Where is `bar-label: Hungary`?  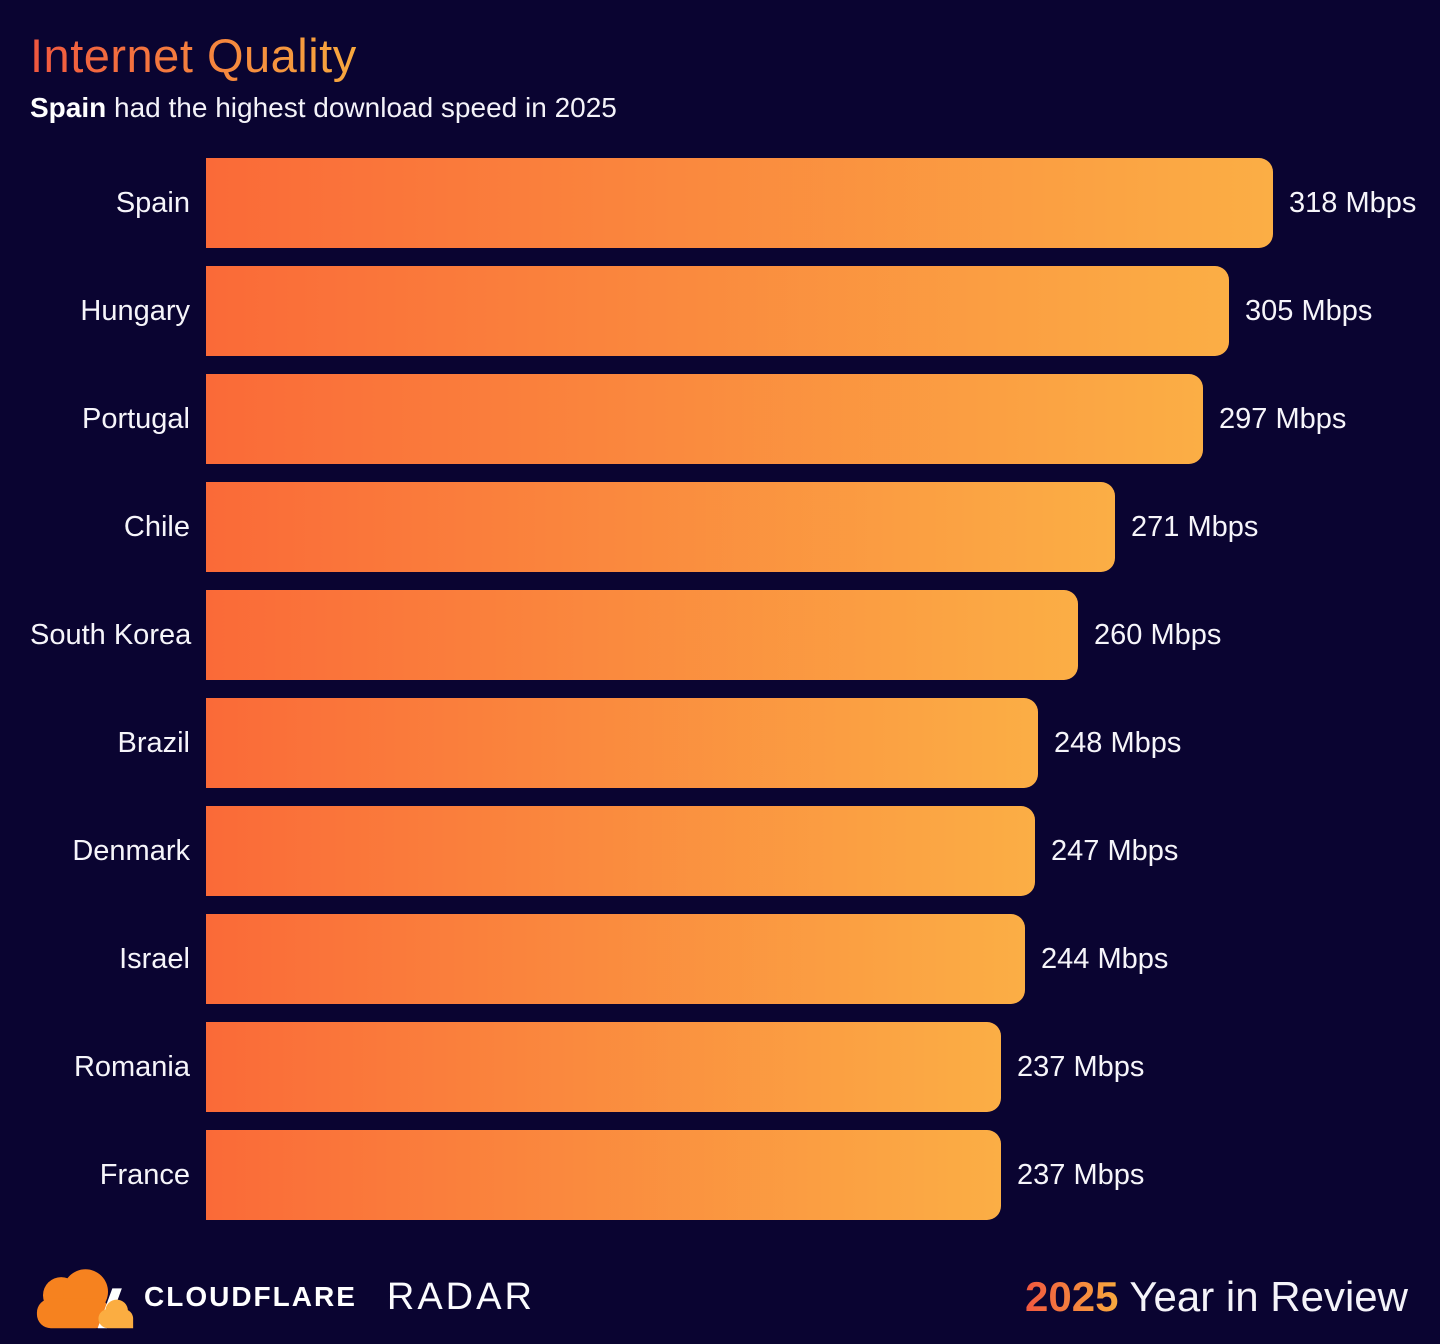
bar-label: Hungary is located at coordinates (135, 310).